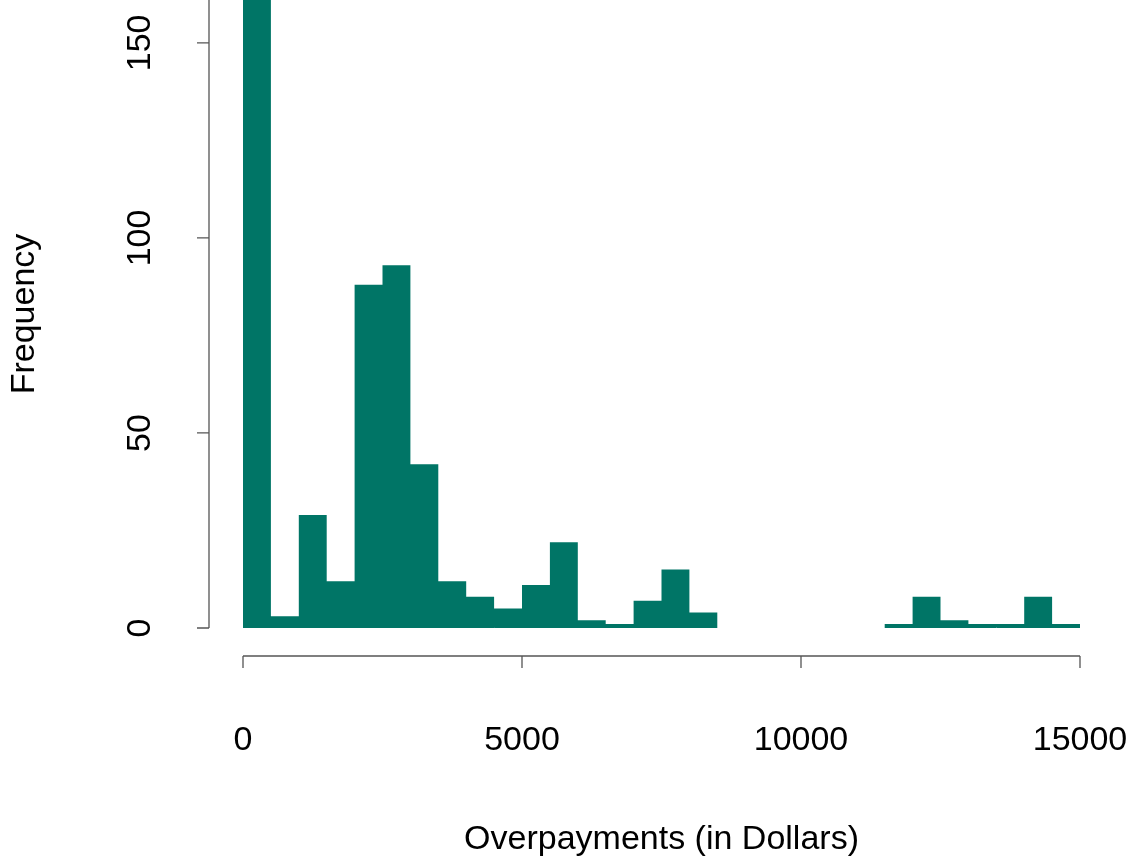  What do you see at coordinates (138, 43) in the screenshot?
I see `y-tick-label: 150` at bounding box center [138, 43].